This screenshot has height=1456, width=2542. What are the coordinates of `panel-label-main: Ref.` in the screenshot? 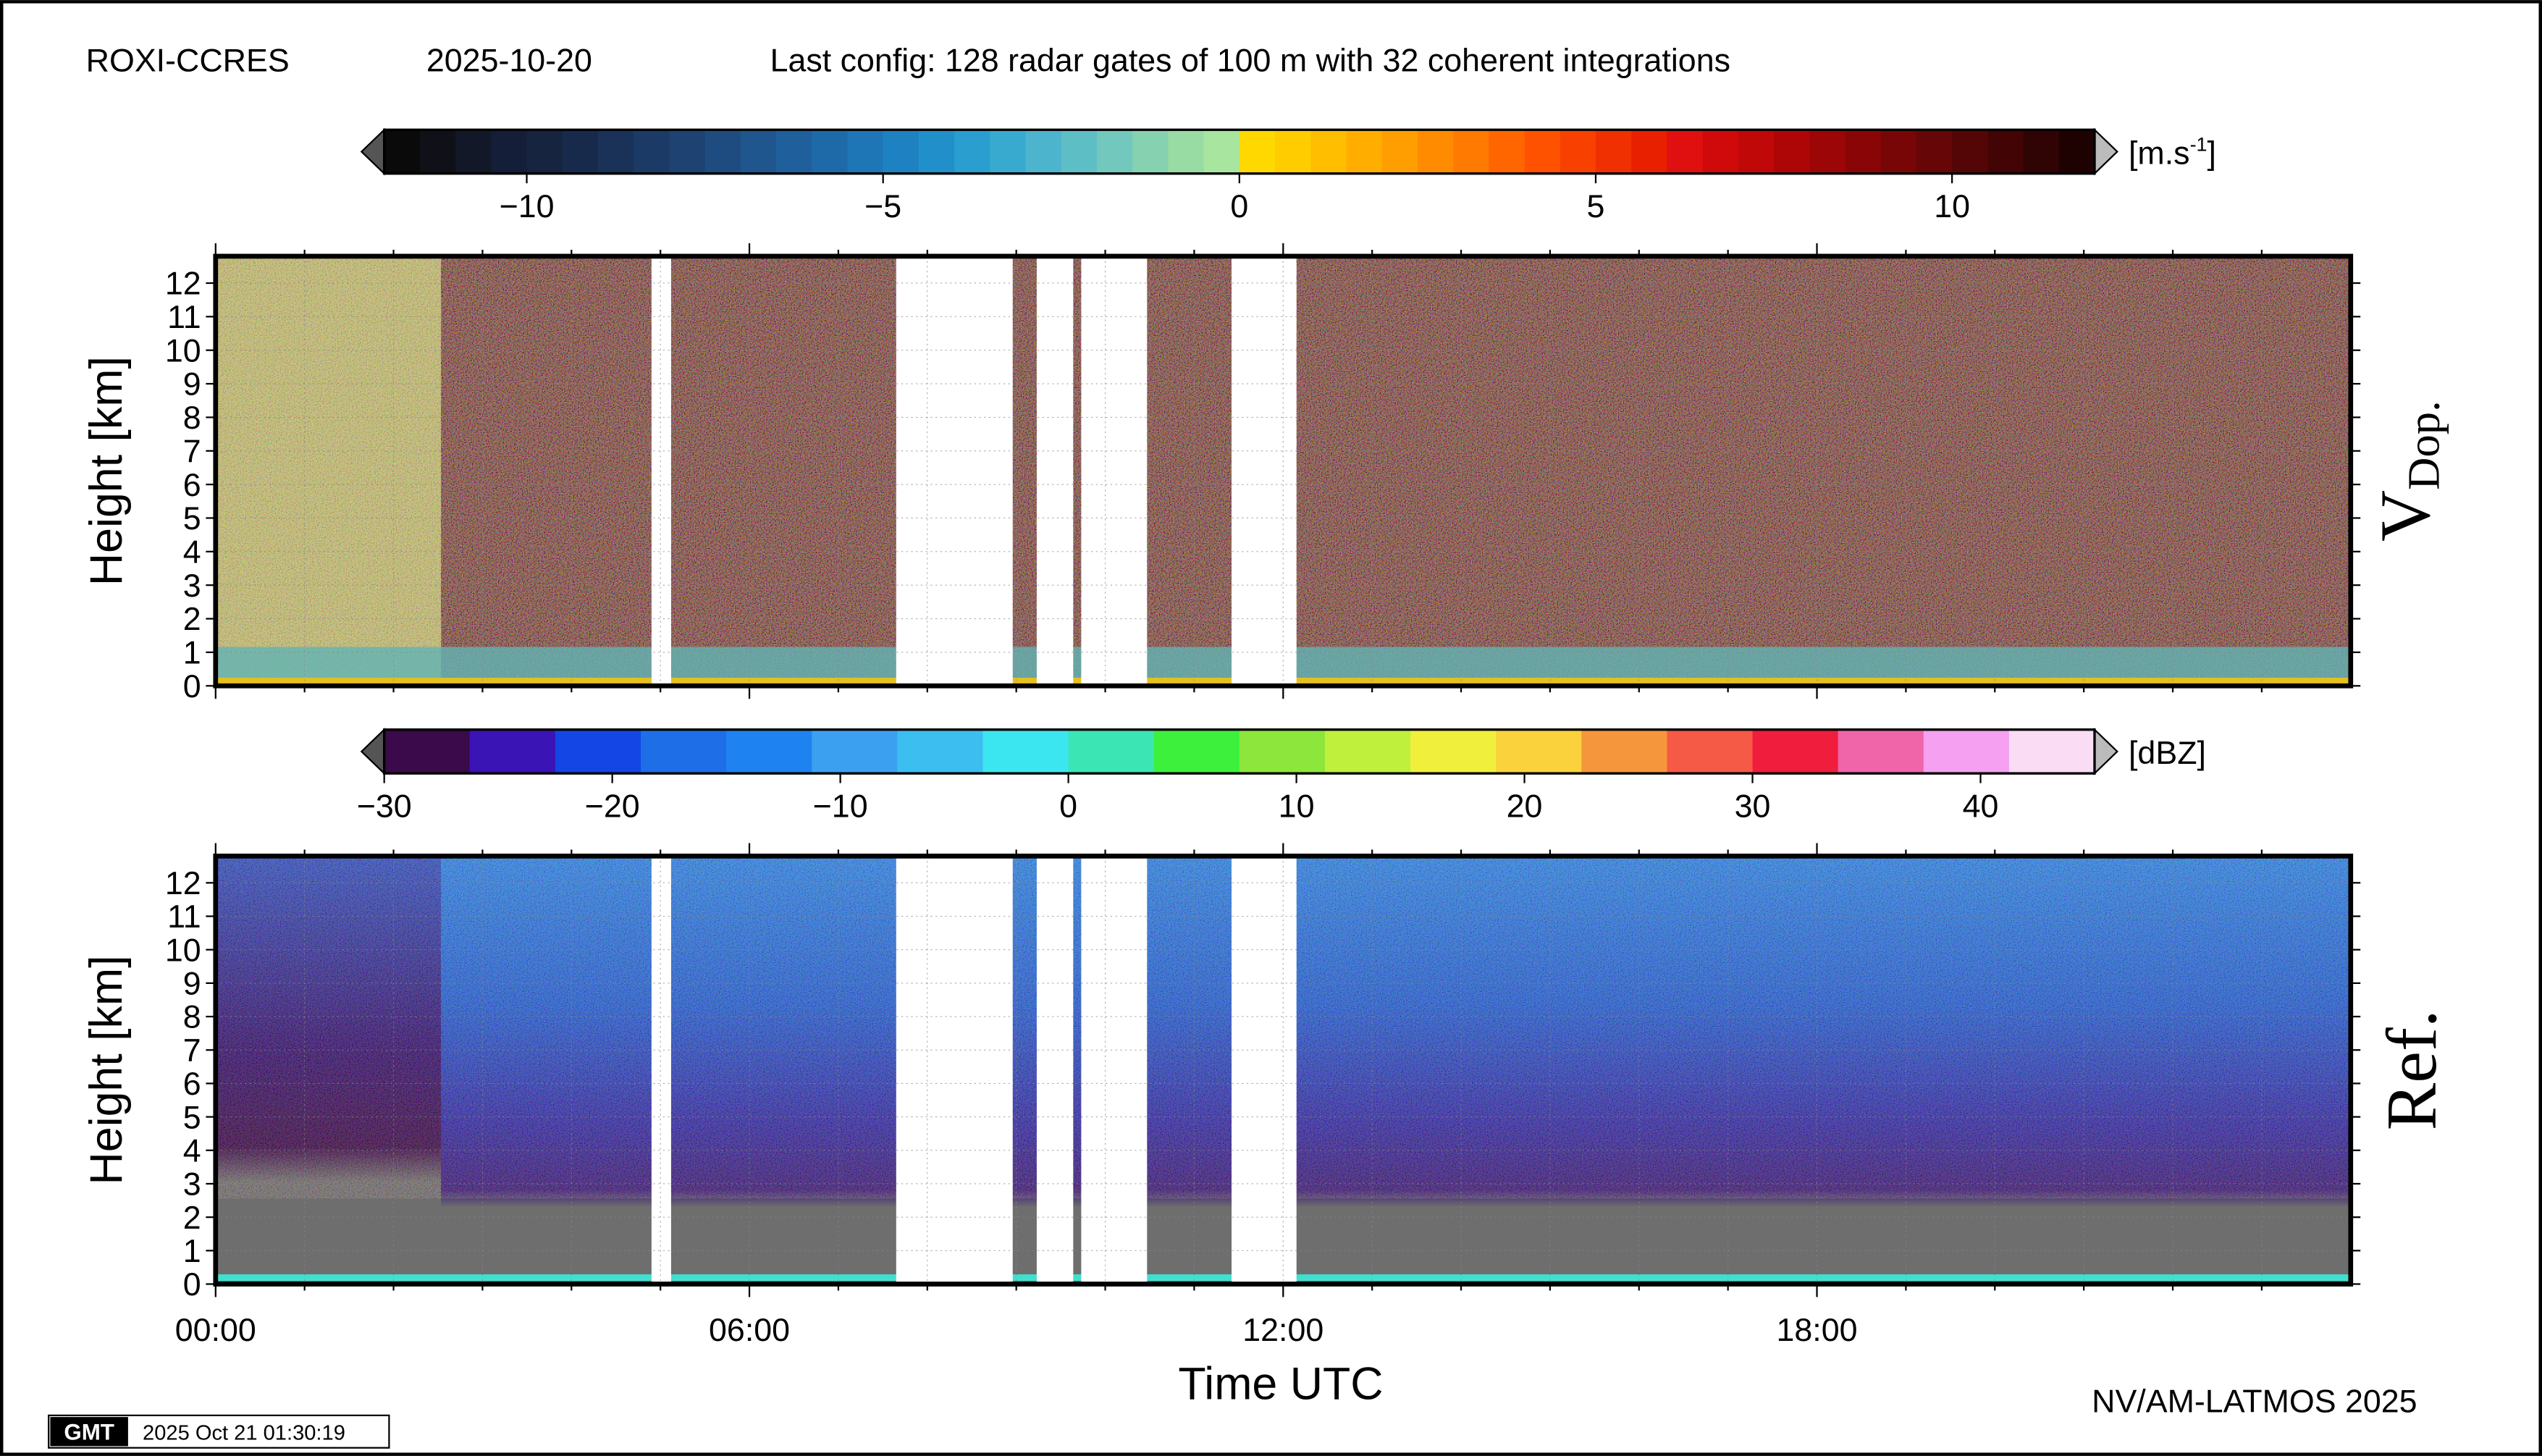 It's located at (2411, 1070).